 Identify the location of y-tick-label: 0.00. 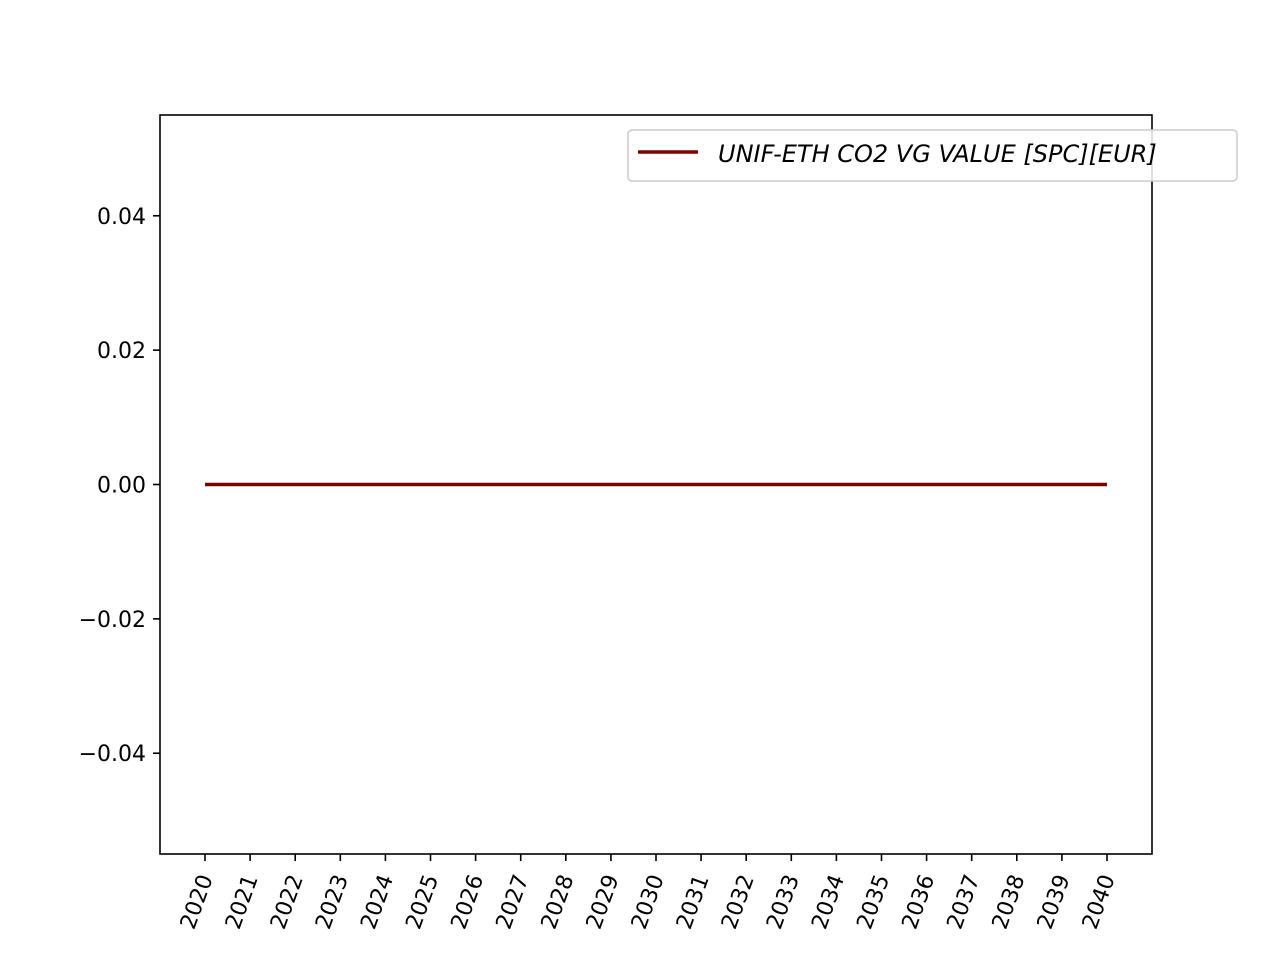
(121, 486).